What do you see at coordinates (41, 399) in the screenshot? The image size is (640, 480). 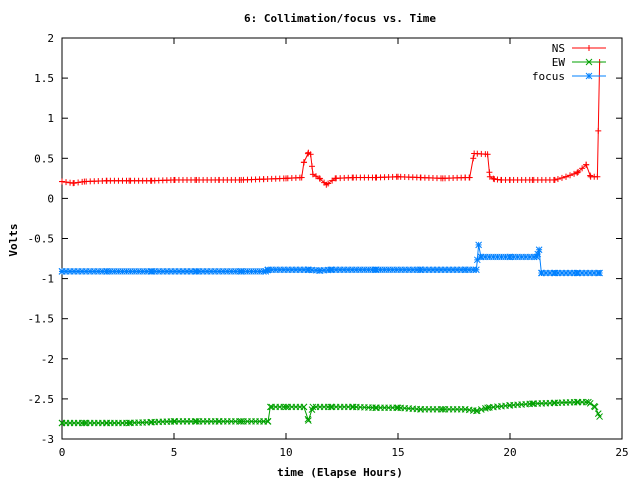 I see `y-tick-label: -2.5` at bounding box center [41, 399].